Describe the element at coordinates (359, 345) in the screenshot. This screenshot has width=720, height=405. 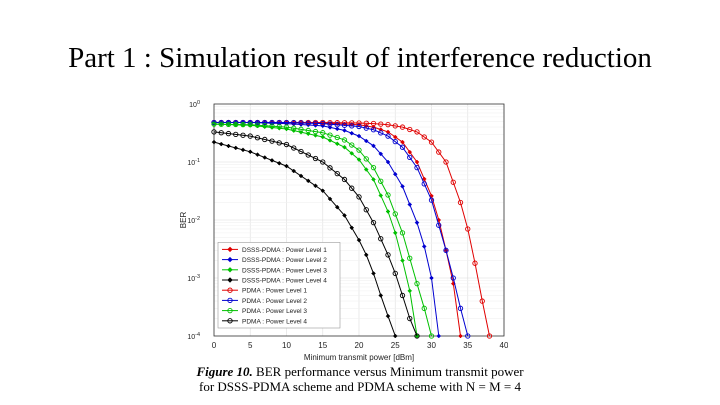
I see `x-tick-label: 20` at that location.